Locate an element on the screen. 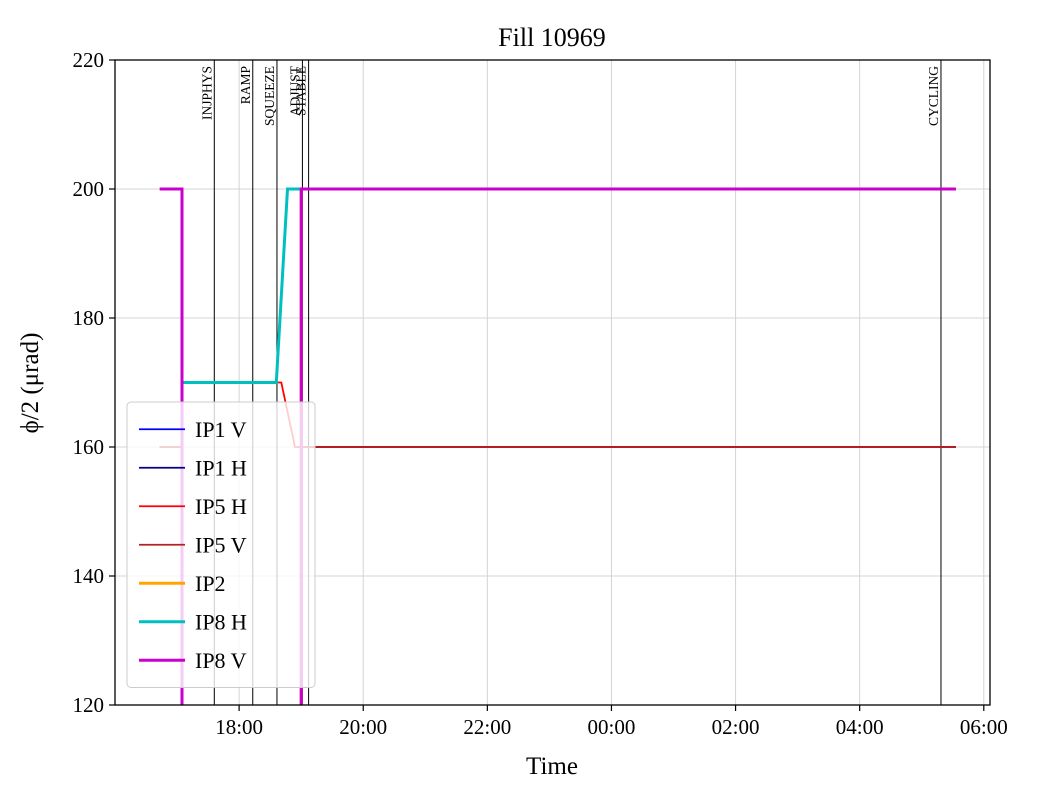  x-axis-label: Time is located at coordinates (552, 766).